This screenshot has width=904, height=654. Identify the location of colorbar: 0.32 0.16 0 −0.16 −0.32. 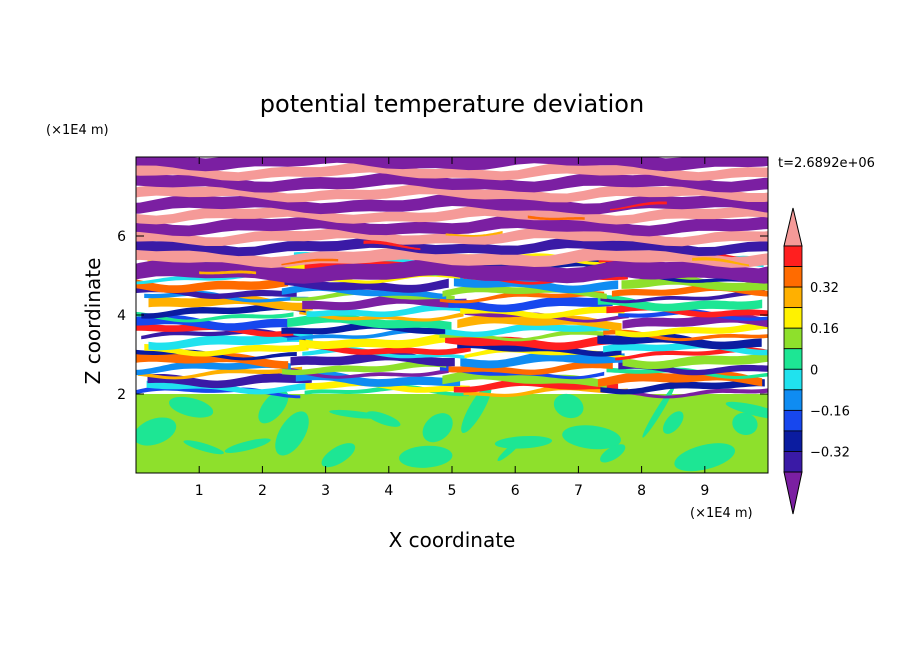
(816, 361).